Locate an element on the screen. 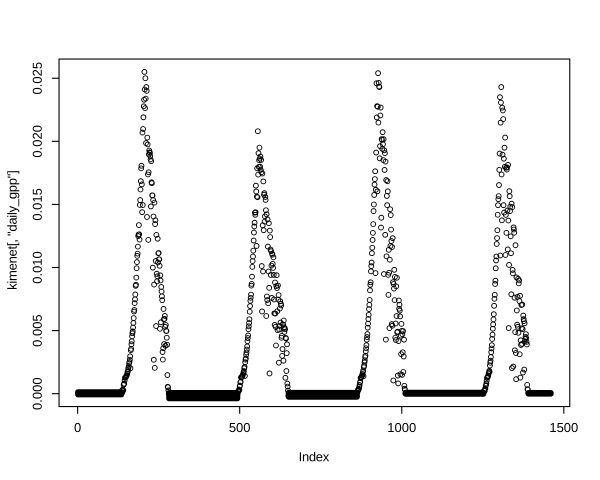 Image resolution: width=600 pixels, height=480 pixels. svg-text: Index is located at coordinates (314, 456).